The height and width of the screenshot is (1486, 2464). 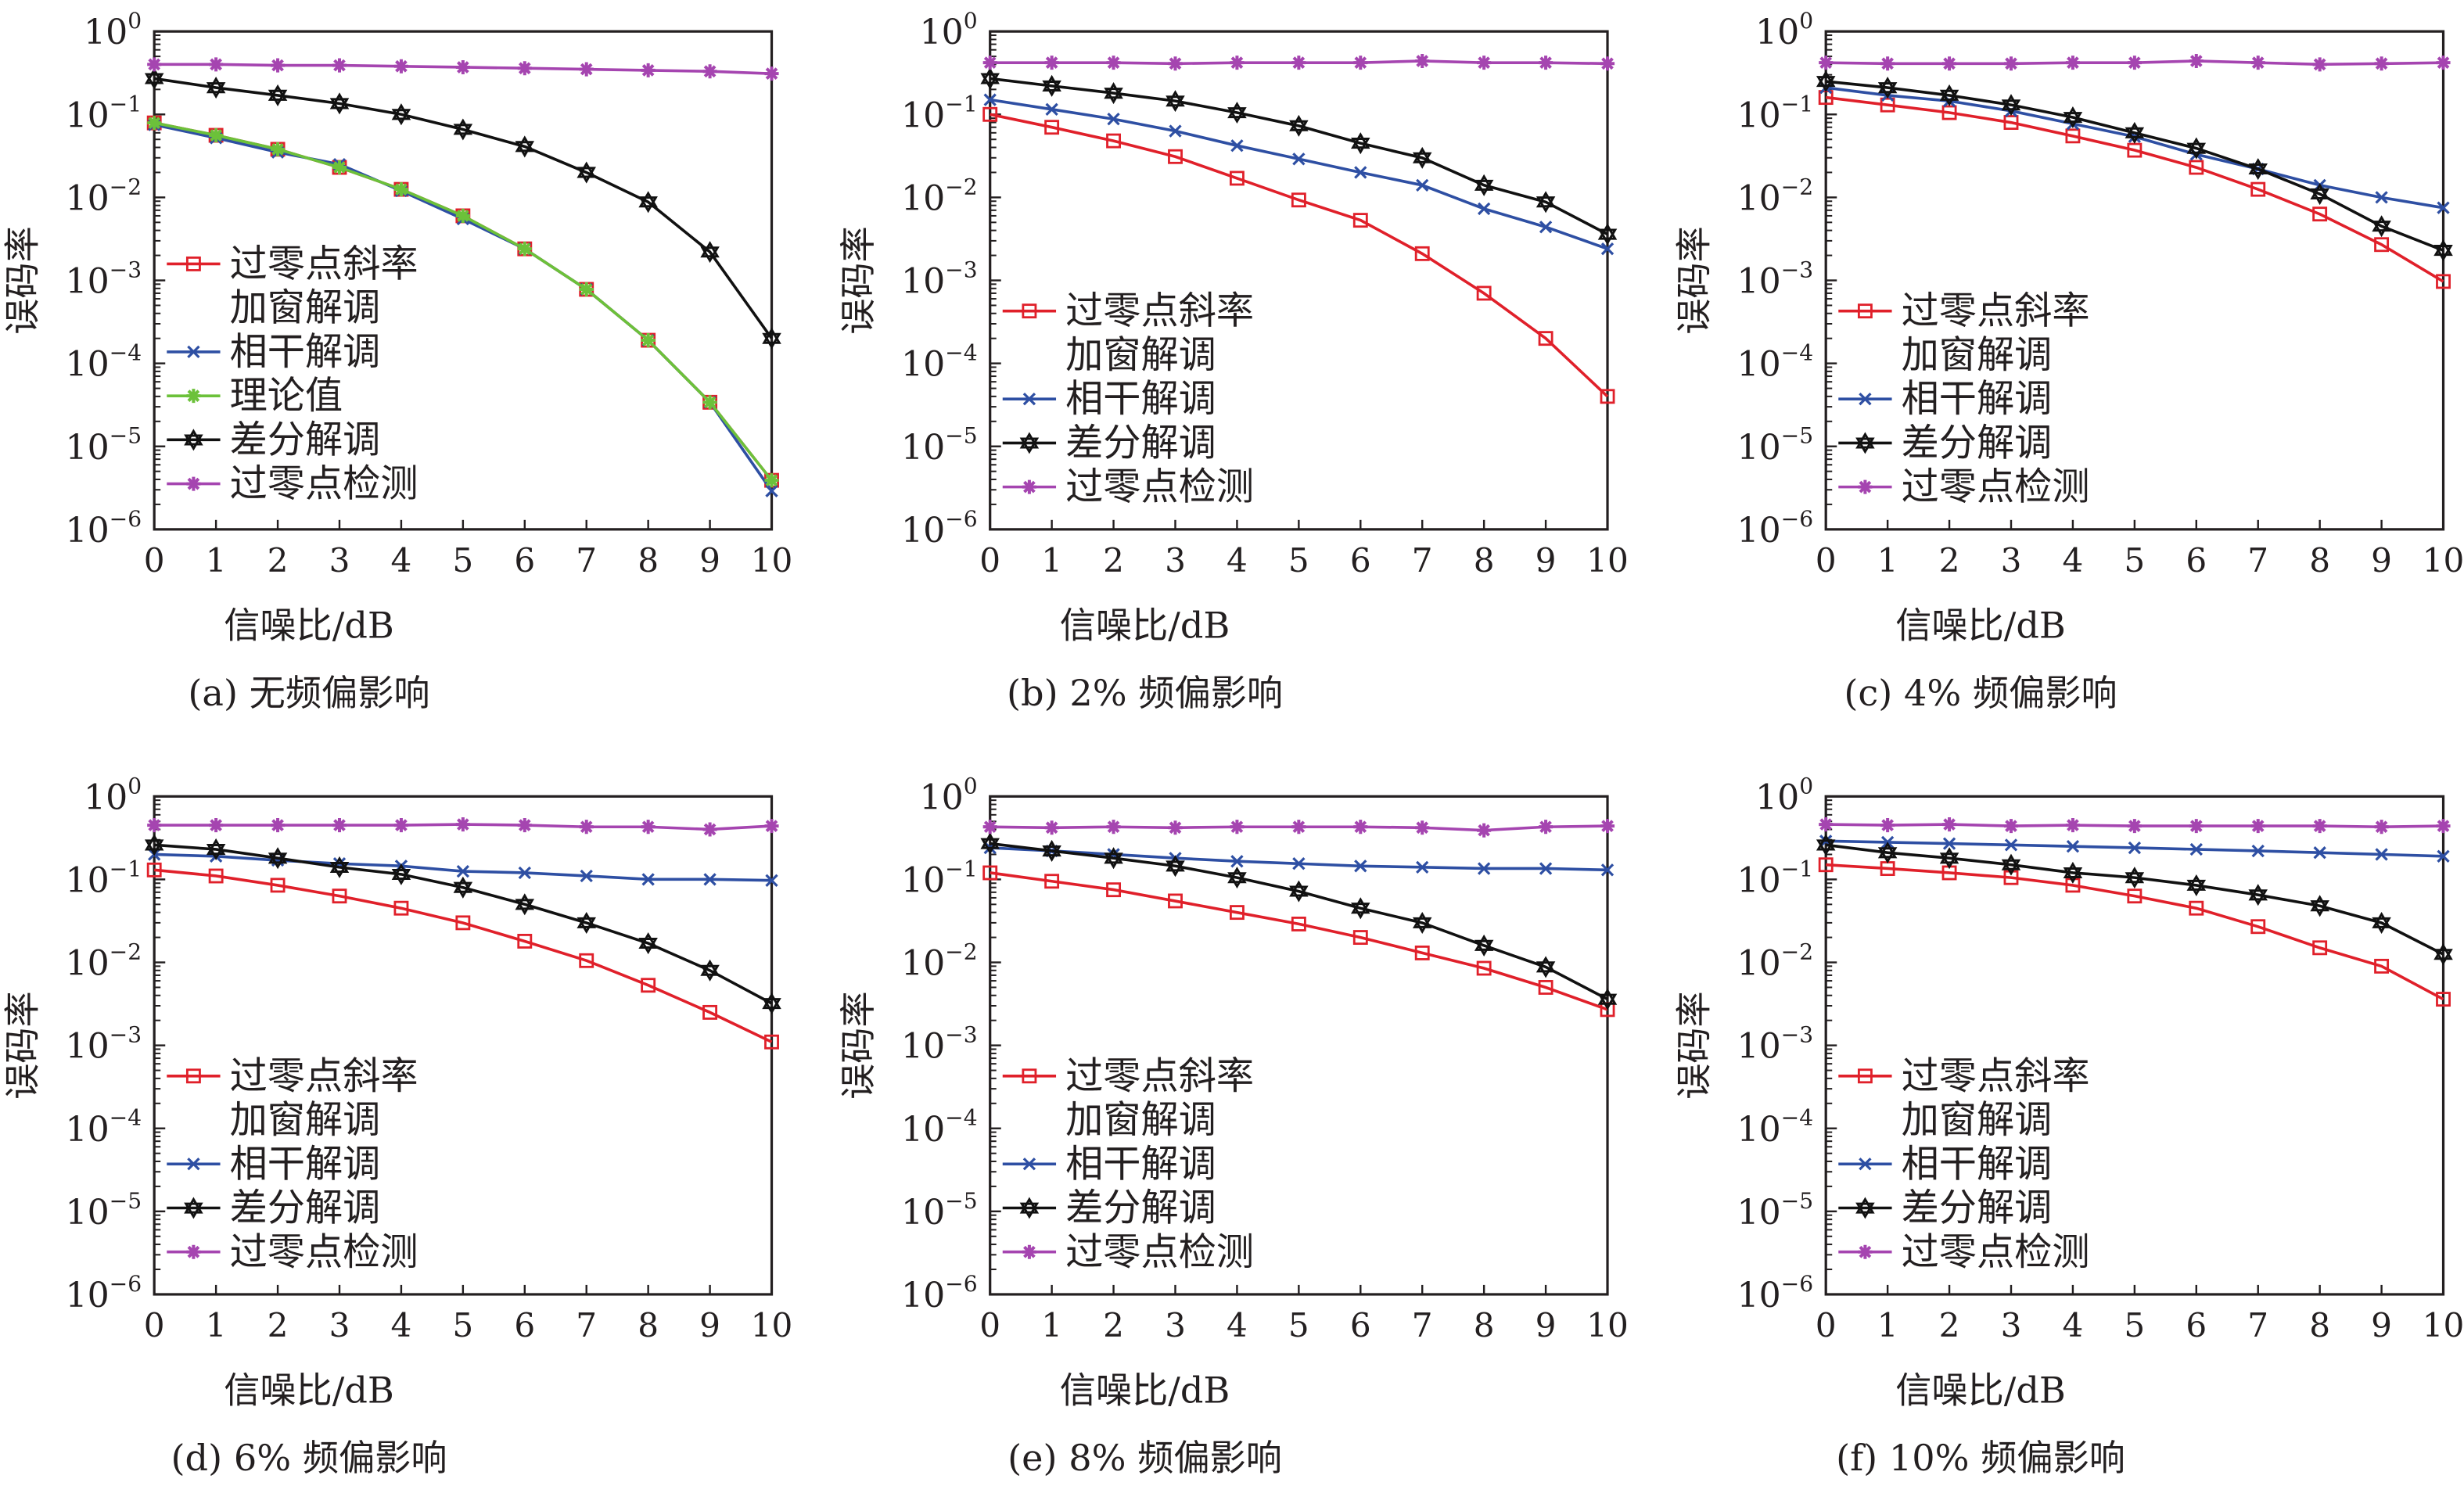 What do you see at coordinates (1996, 1252) in the screenshot?
I see `legend-label: 过零点检测` at bounding box center [1996, 1252].